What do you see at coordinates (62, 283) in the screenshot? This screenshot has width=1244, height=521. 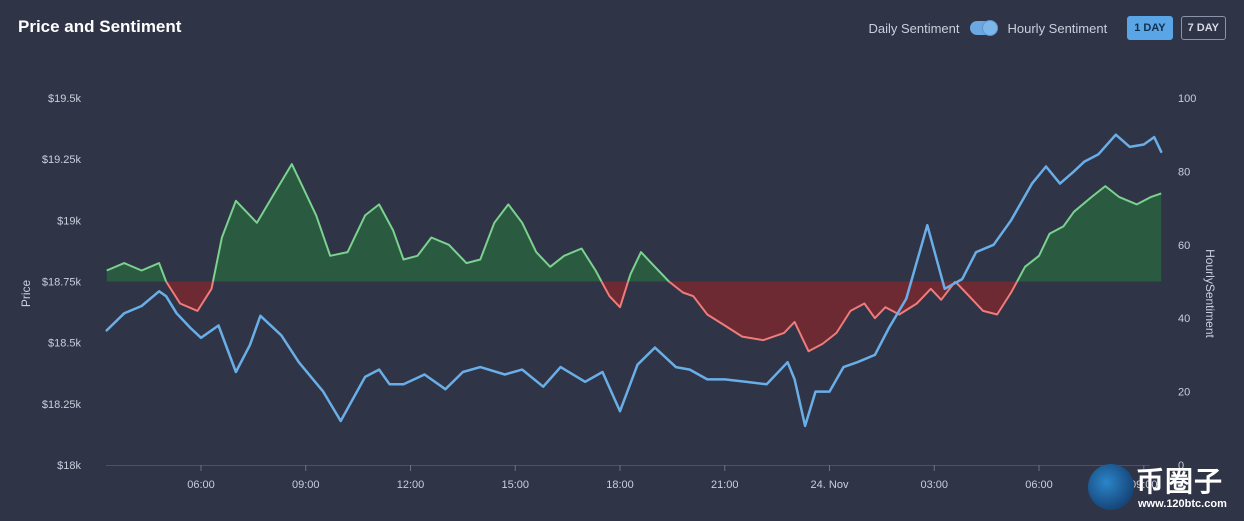 I see `y-left-tick-label: $18.75k` at bounding box center [62, 283].